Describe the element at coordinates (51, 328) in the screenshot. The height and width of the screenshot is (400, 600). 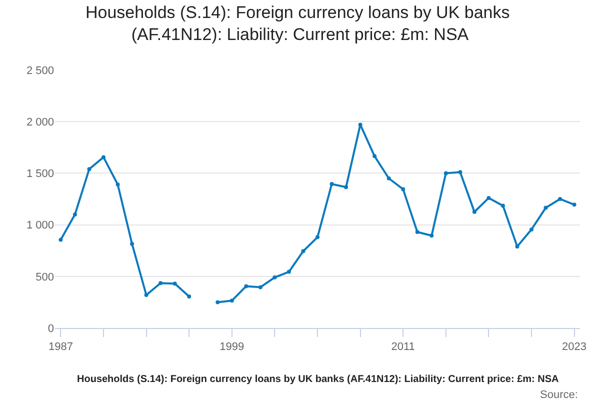
I see `y-tick-label: 0` at that location.